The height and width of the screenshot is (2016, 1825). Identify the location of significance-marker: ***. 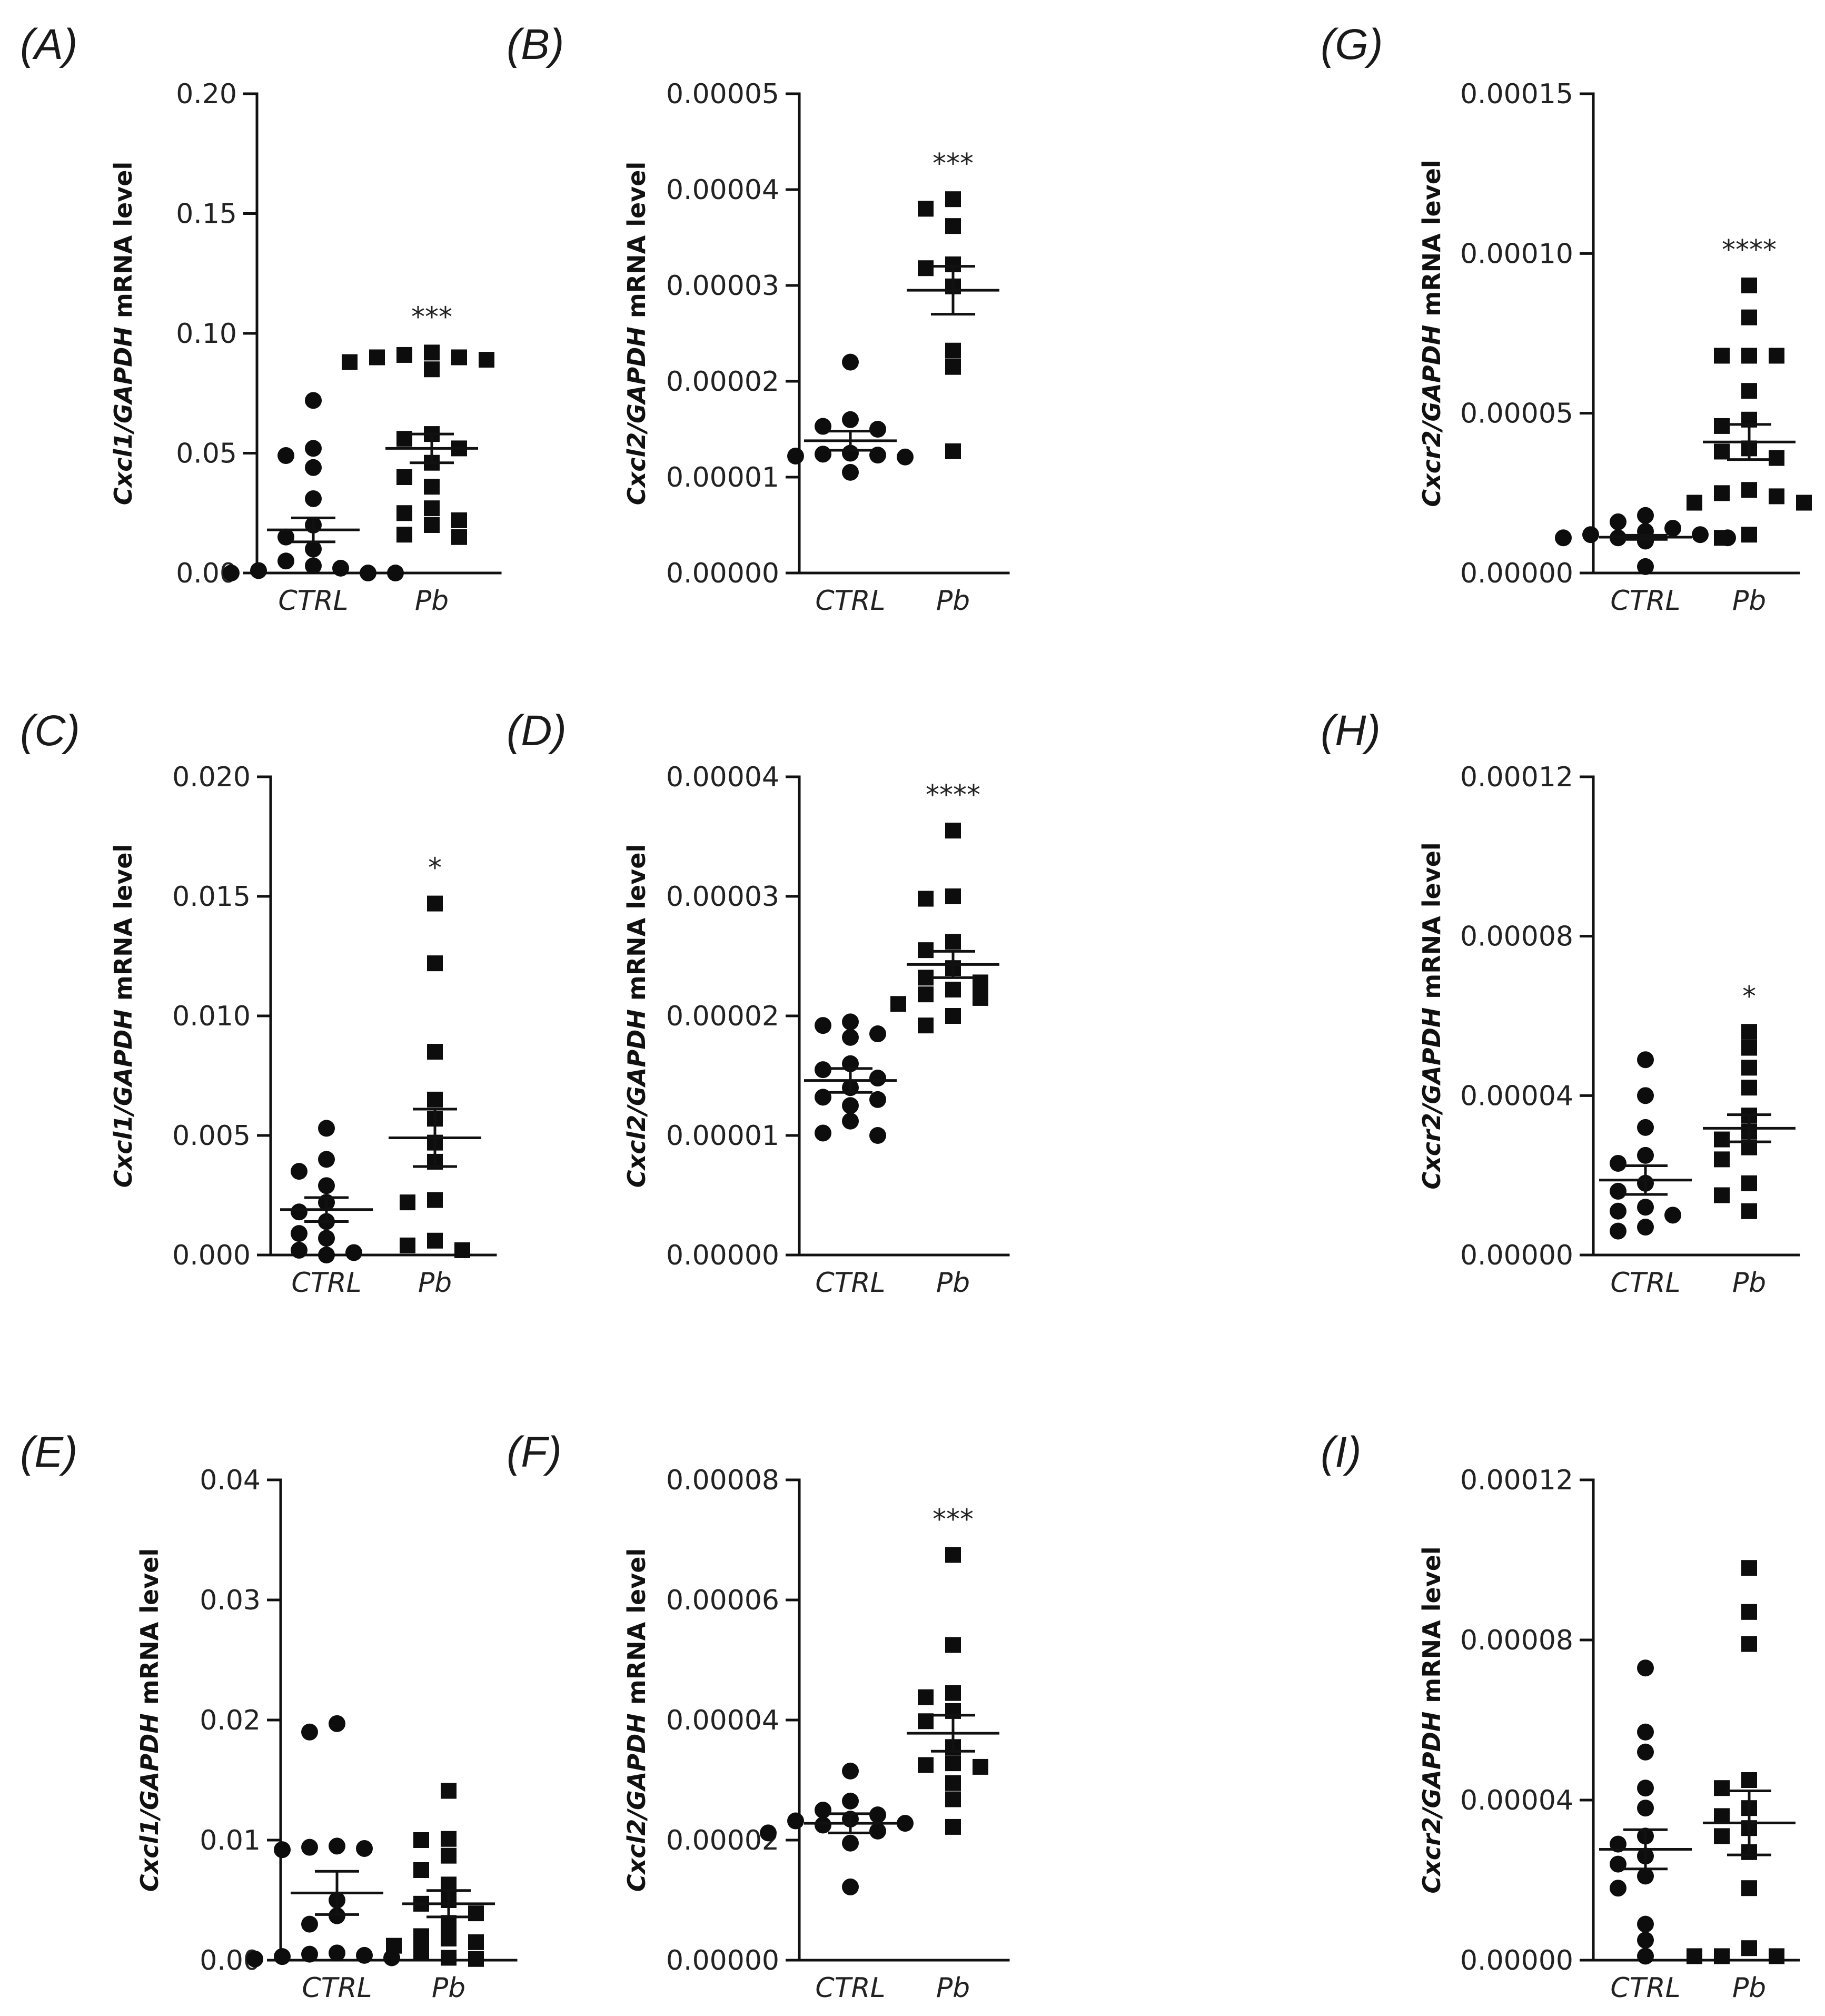
(953, 1520).